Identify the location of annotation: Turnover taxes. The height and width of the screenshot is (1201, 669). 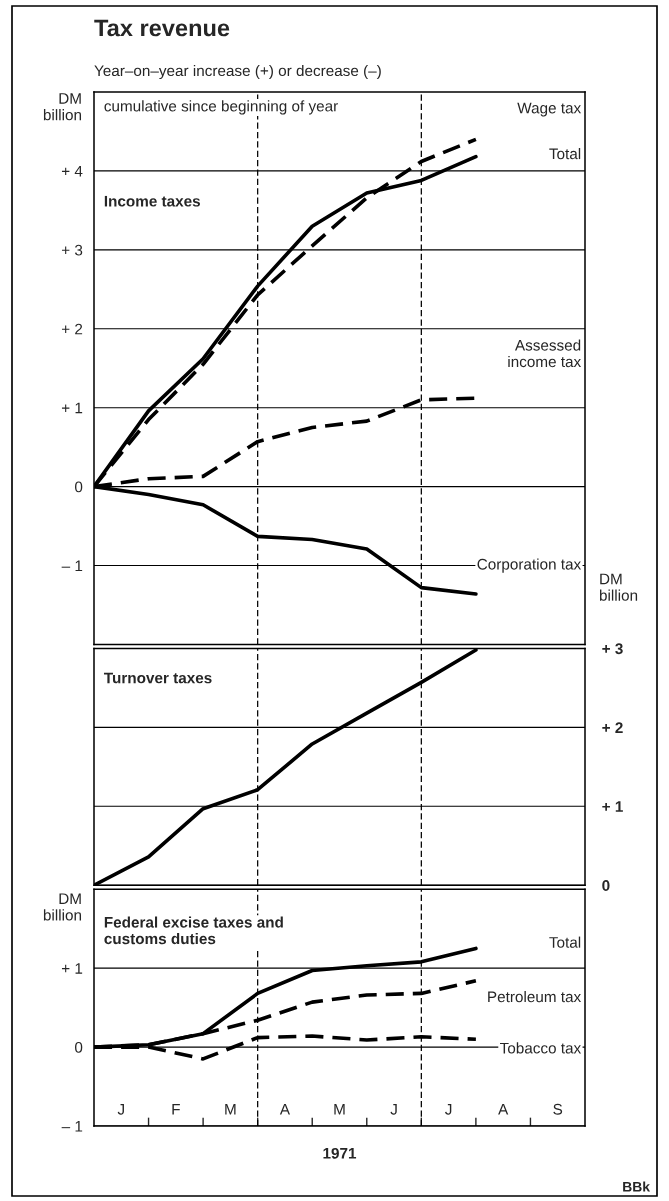
(157, 678).